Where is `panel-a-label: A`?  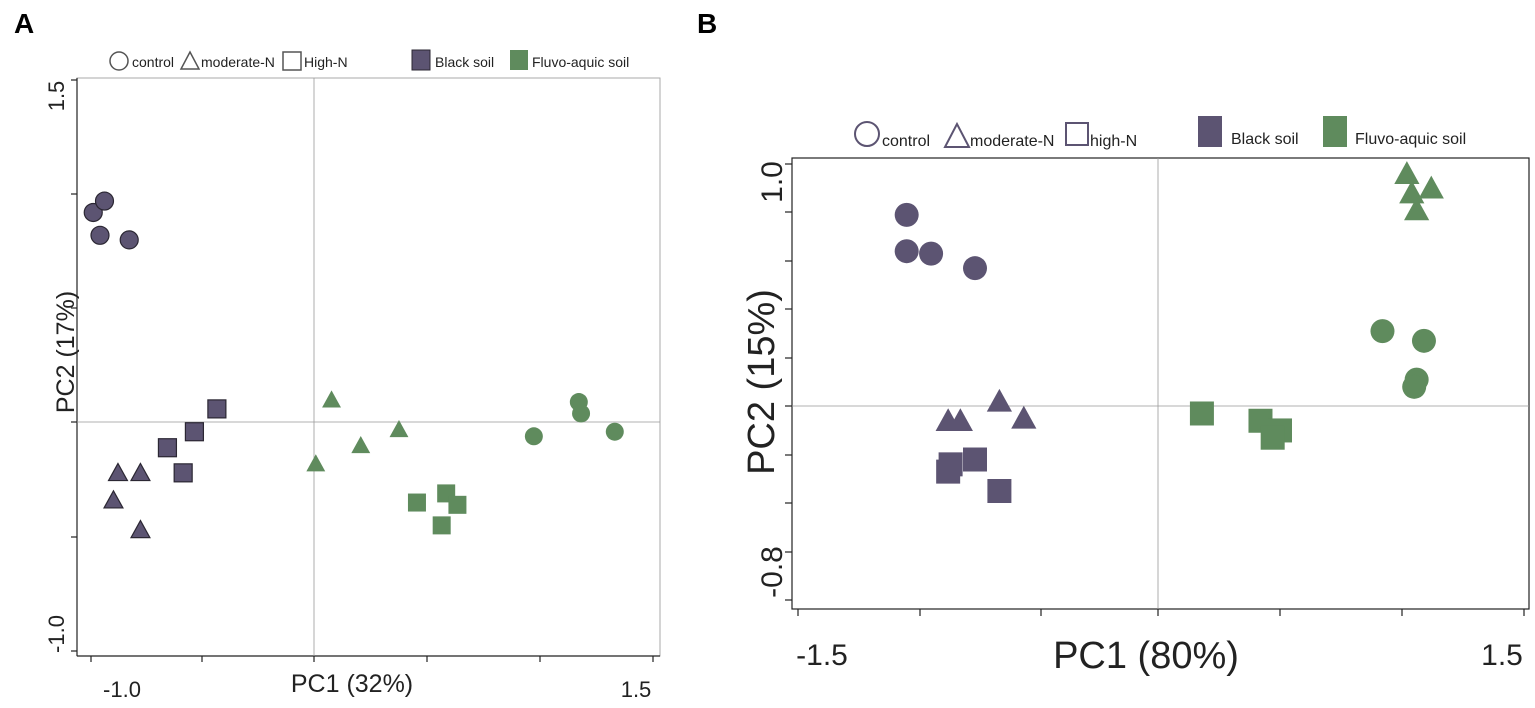 panel-a-label: A is located at coordinates (24, 23).